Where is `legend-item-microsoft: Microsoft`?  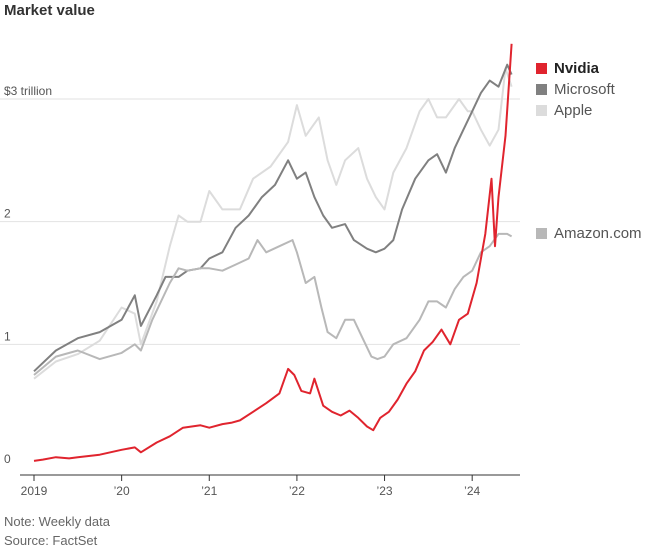 legend-item-microsoft: Microsoft is located at coordinates (575, 89).